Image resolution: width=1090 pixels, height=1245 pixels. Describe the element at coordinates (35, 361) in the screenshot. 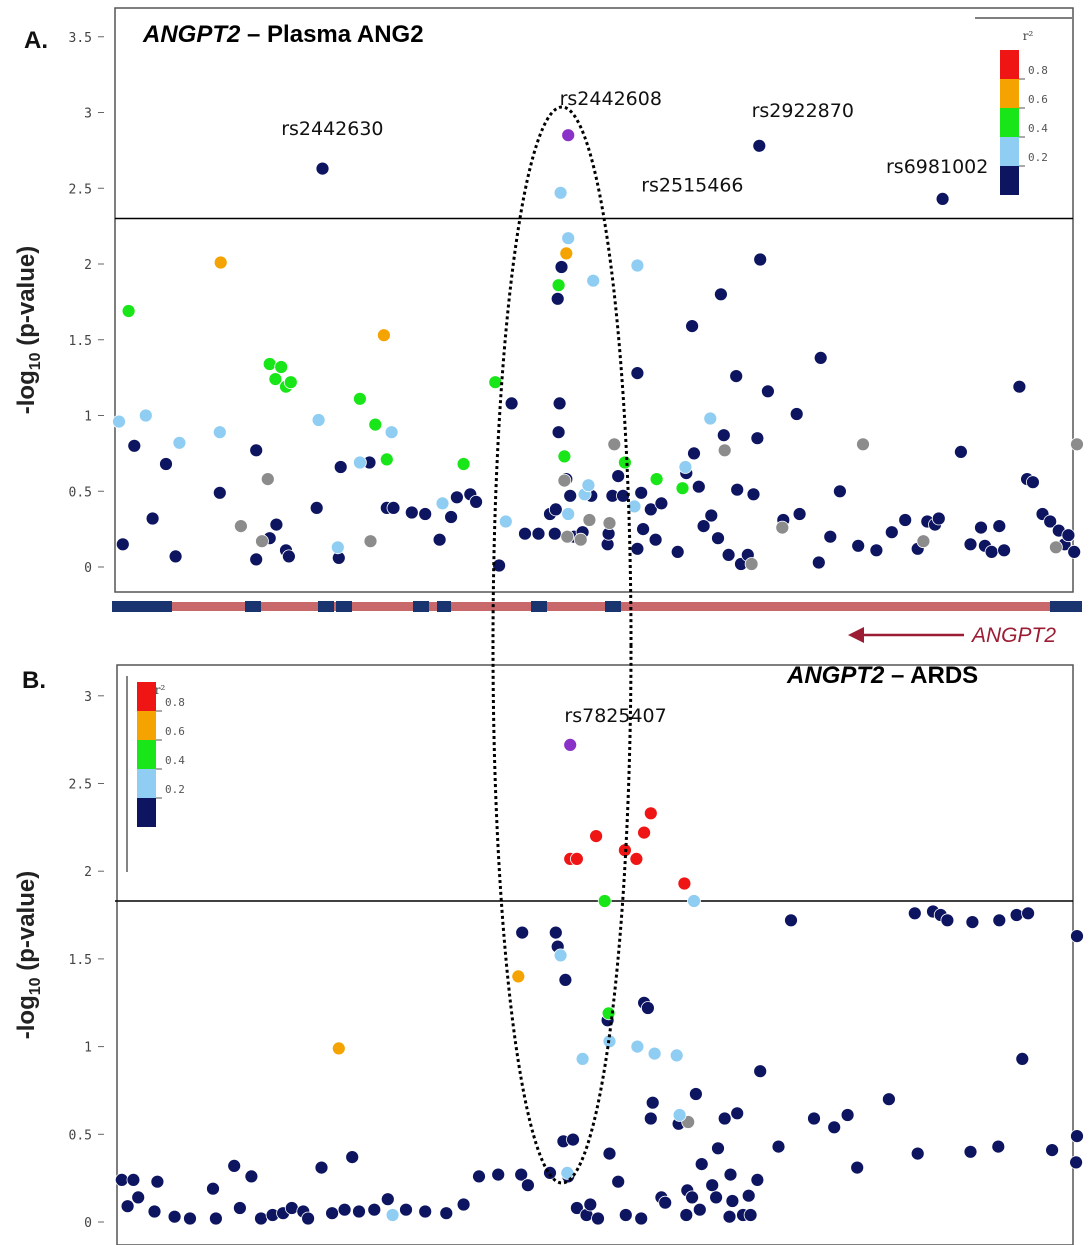

I see `panel-a-ylabel-sub: 10` at that location.